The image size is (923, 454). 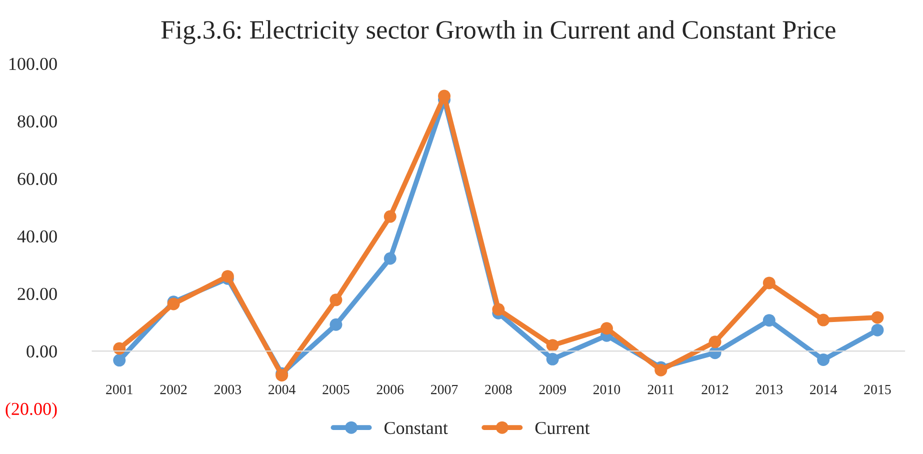 What do you see at coordinates (606, 389) in the screenshot?
I see `x-tick-label: 2010` at bounding box center [606, 389].